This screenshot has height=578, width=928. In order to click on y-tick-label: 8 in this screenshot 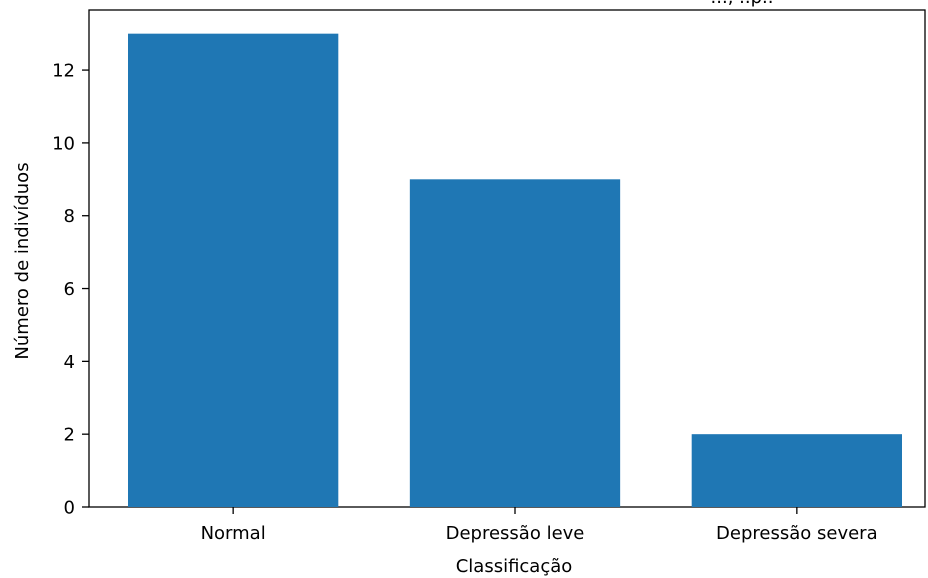, I will do `click(69, 216)`.